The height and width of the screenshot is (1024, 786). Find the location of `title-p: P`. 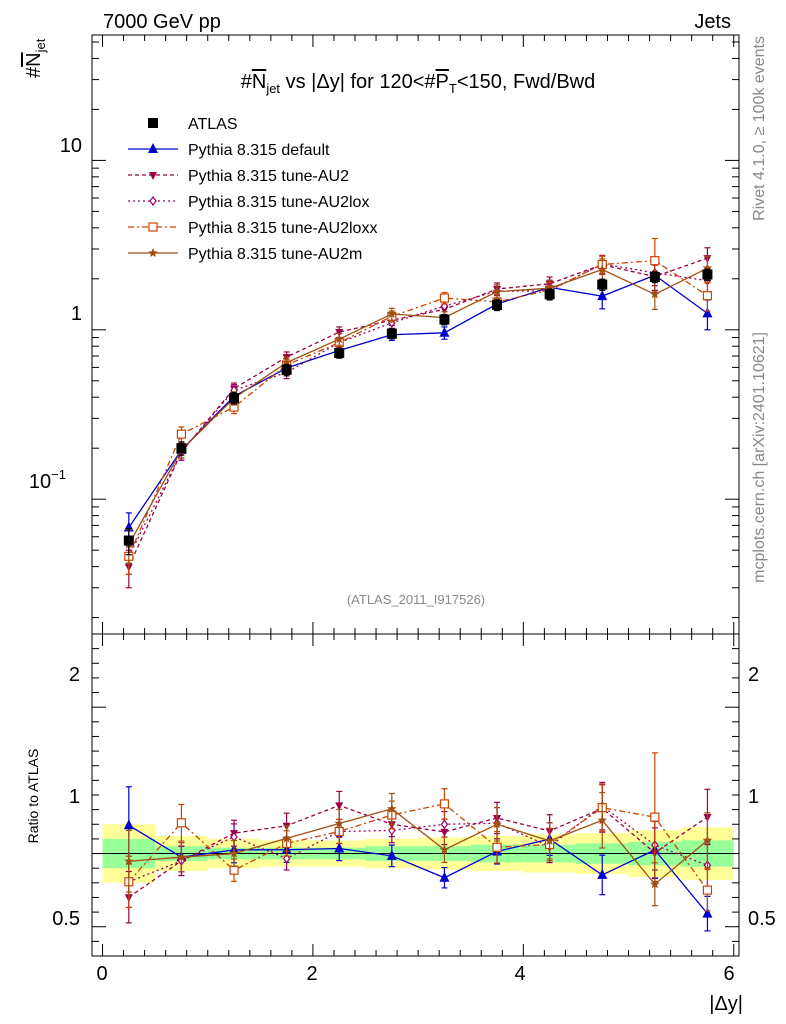

title-p: P is located at coordinates (442, 82).